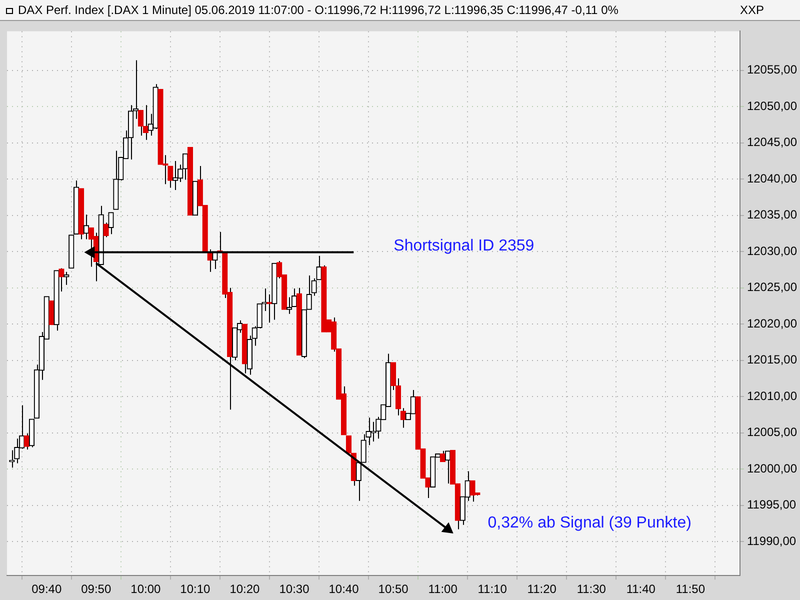  What do you see at coordinates (772, 215) in the screenshot?
I see `y-tick-label: 12035,00` at bounding box center [772, 215].